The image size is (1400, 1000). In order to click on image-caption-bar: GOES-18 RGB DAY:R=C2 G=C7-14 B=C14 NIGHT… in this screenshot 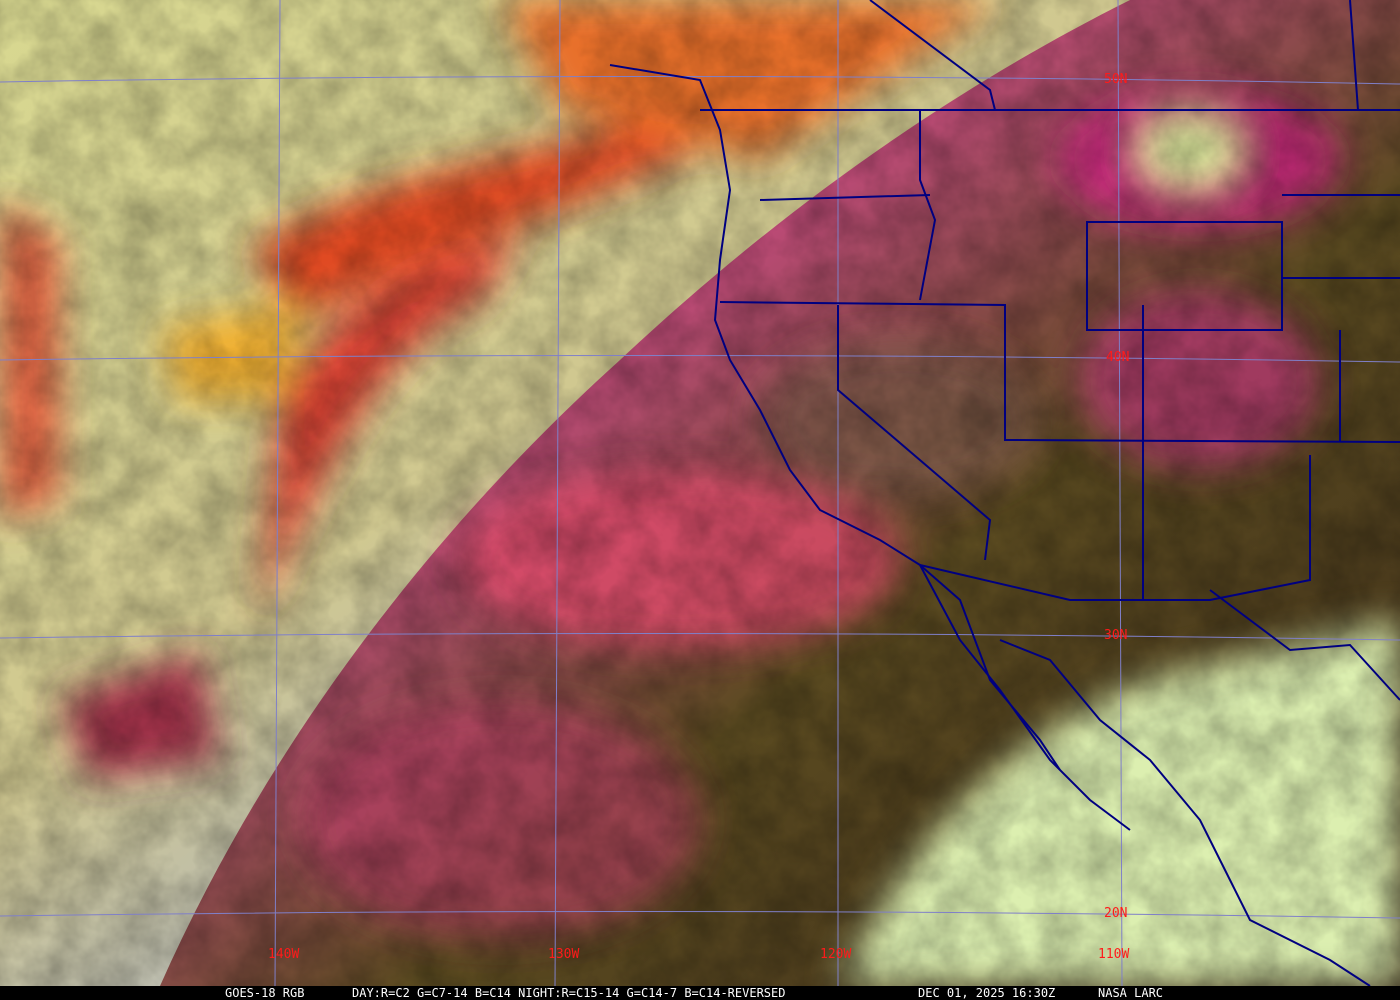, I will do `click(700, 993)`.